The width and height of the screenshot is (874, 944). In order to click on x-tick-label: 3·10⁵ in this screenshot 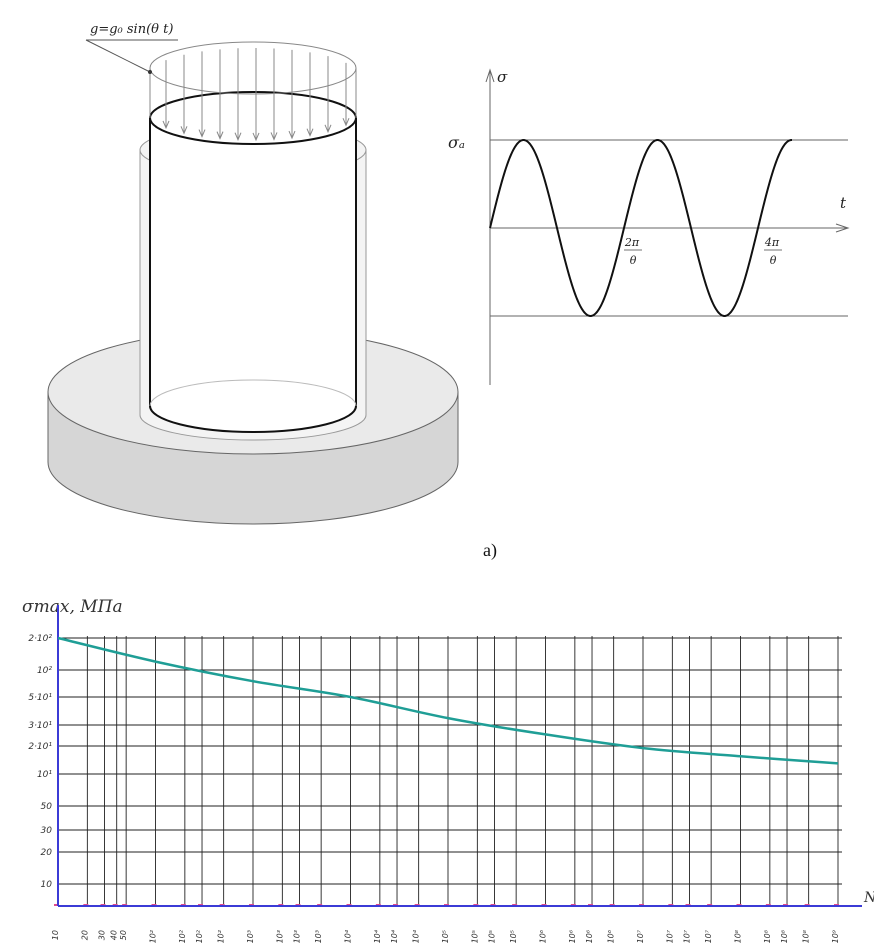, I will do `click(492, 937)`.